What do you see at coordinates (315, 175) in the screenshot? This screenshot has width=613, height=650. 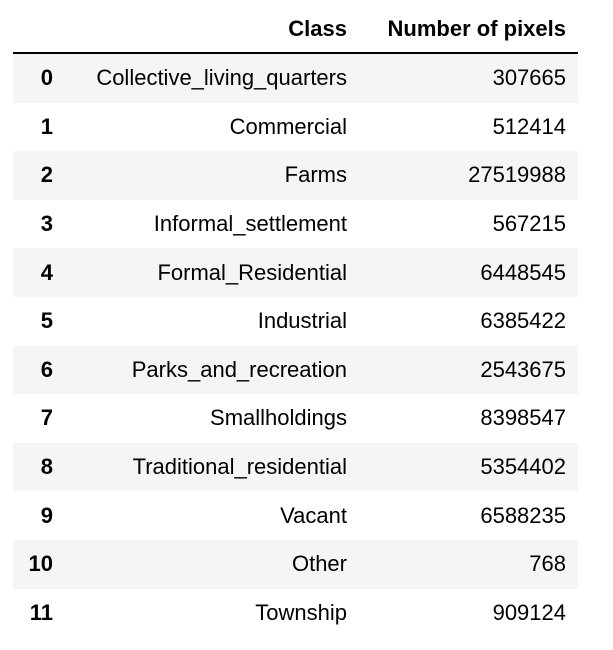 I see `class-cell: Farms` at bounding box center [315, 175].